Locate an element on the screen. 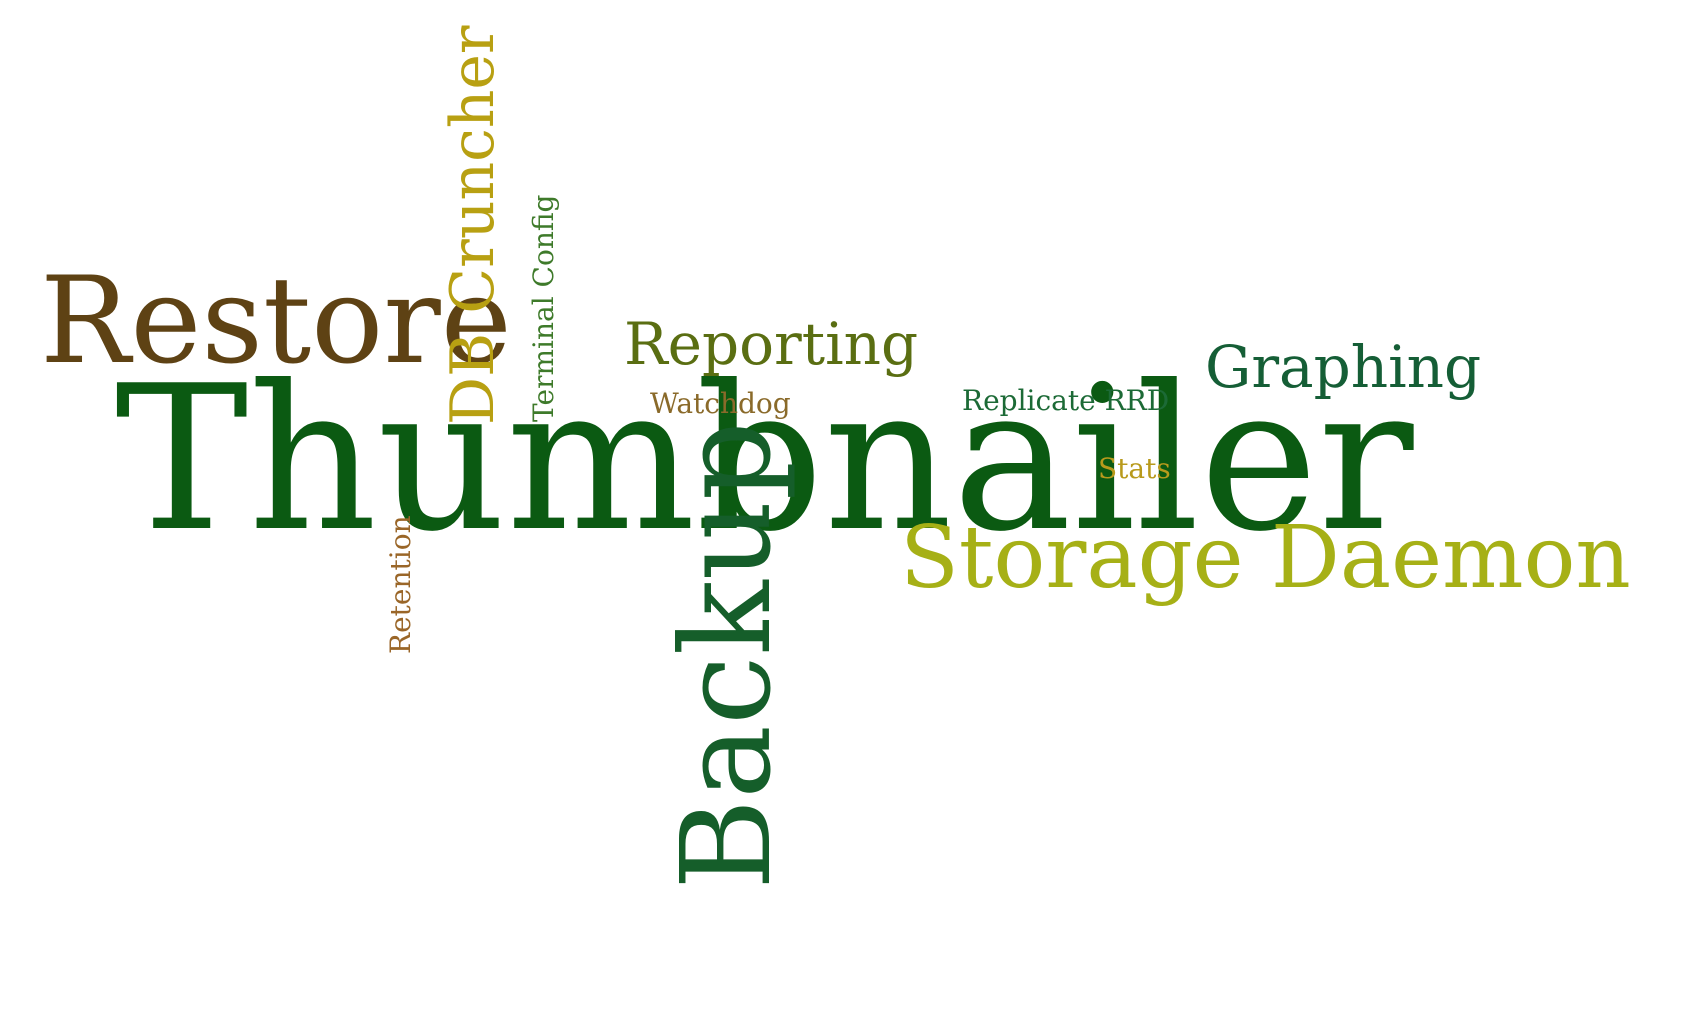 The height and width of the screenshot is (1036, 1698). word-replicate-rrd: Replicate RRD is located at coordinates (1066, 400).